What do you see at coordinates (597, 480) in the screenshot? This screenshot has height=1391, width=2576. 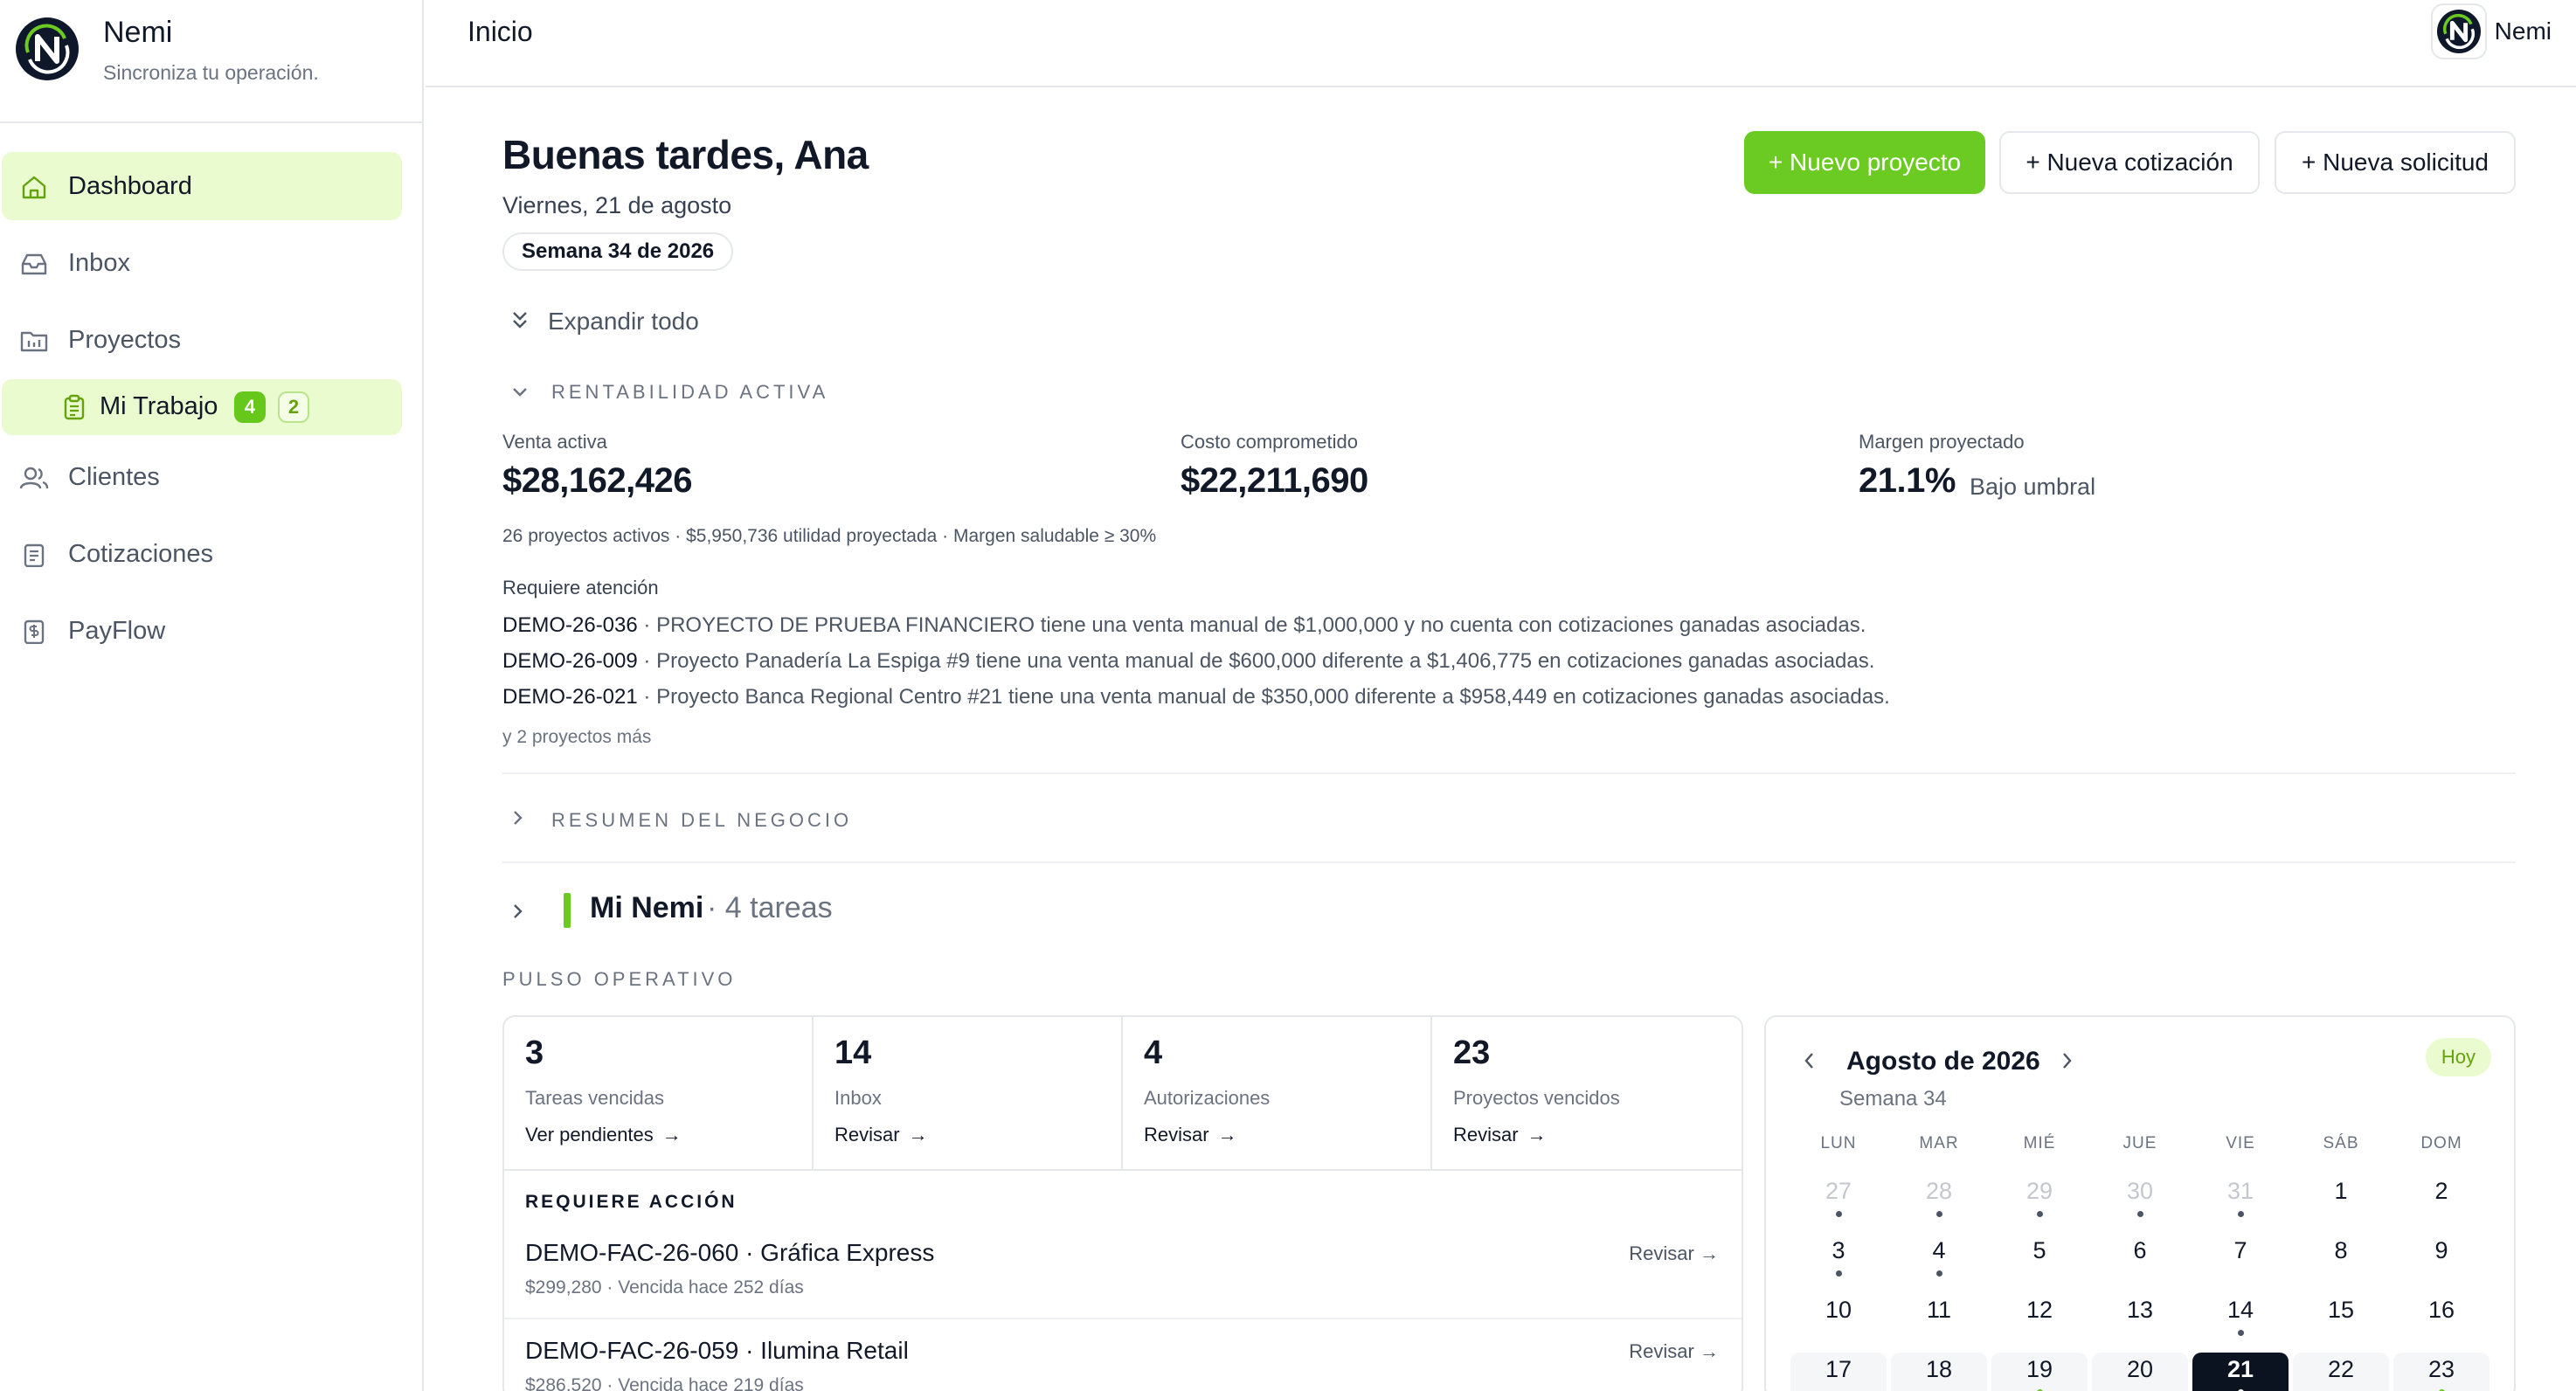 I see `metric-value-venta: $28,162,426` at bounding box center [597, 480].